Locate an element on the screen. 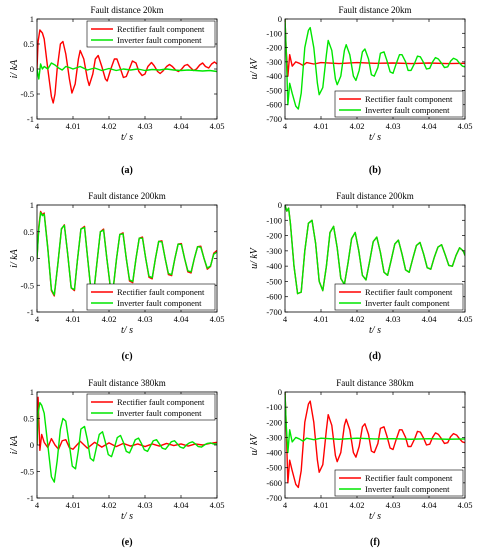 The width and height of the screenshot is (483, 550). y-tick-label: -600 is located at coordinates (274, 483).